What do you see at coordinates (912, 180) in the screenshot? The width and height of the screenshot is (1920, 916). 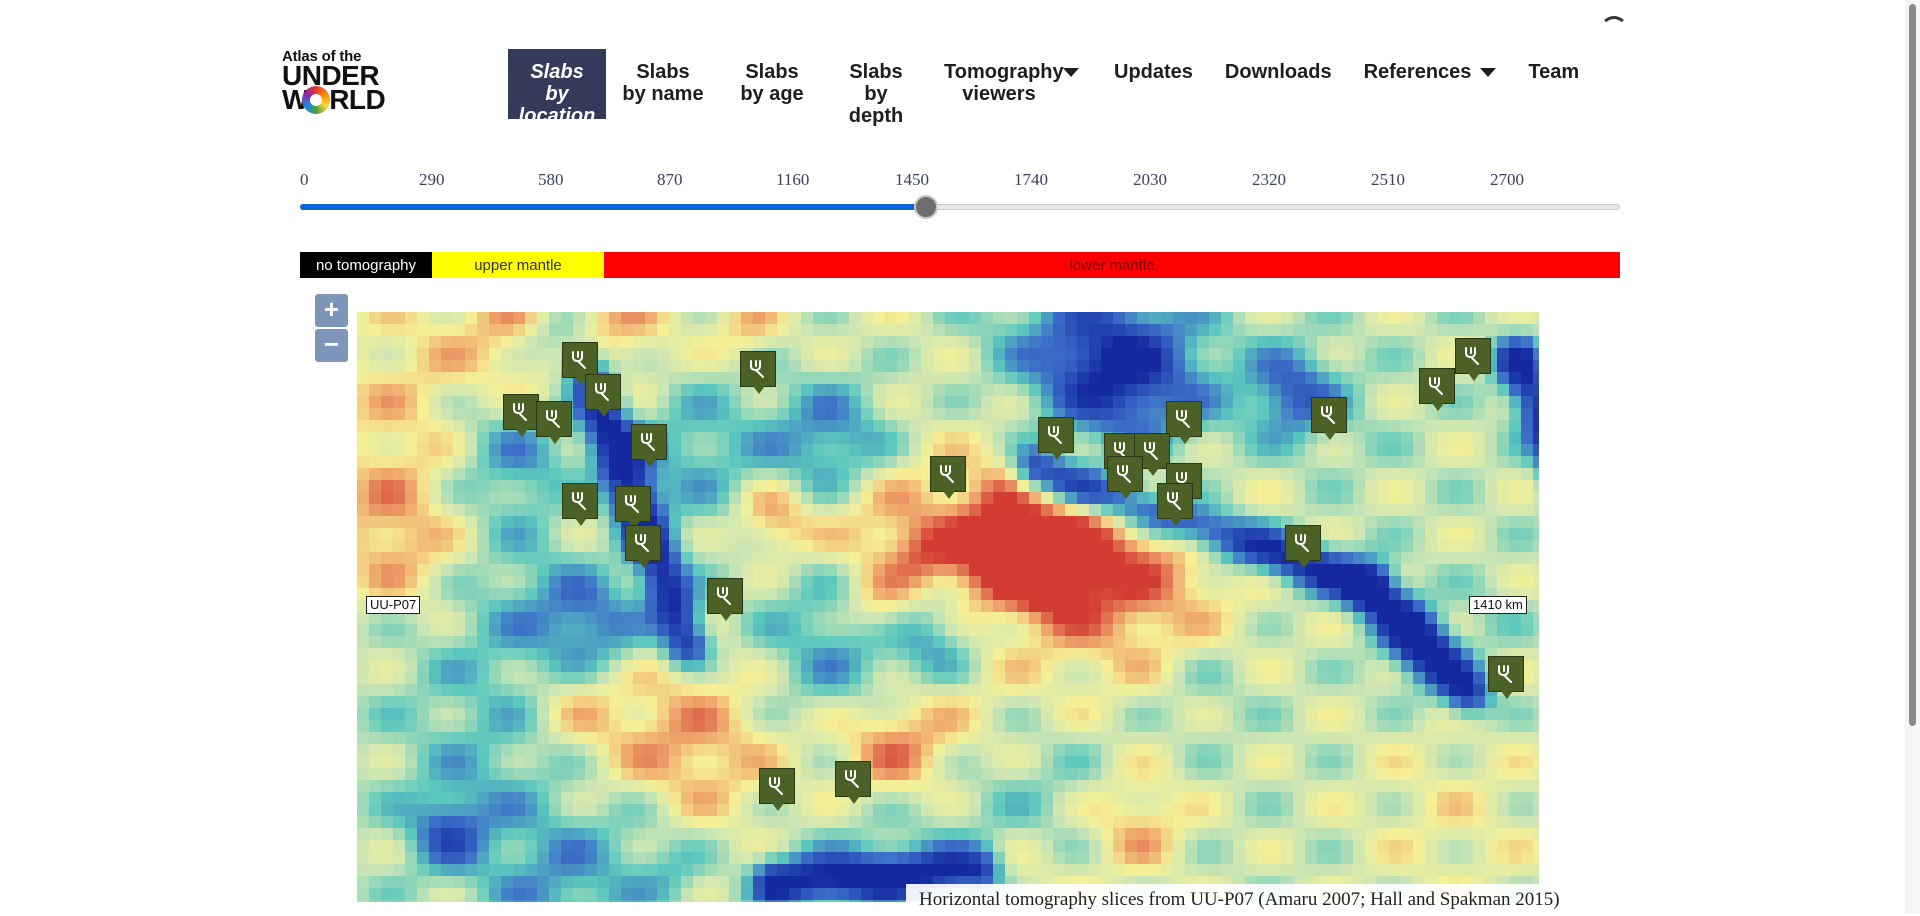 I see `depth-tick-label: 1450` at bounding box center [912, 180].